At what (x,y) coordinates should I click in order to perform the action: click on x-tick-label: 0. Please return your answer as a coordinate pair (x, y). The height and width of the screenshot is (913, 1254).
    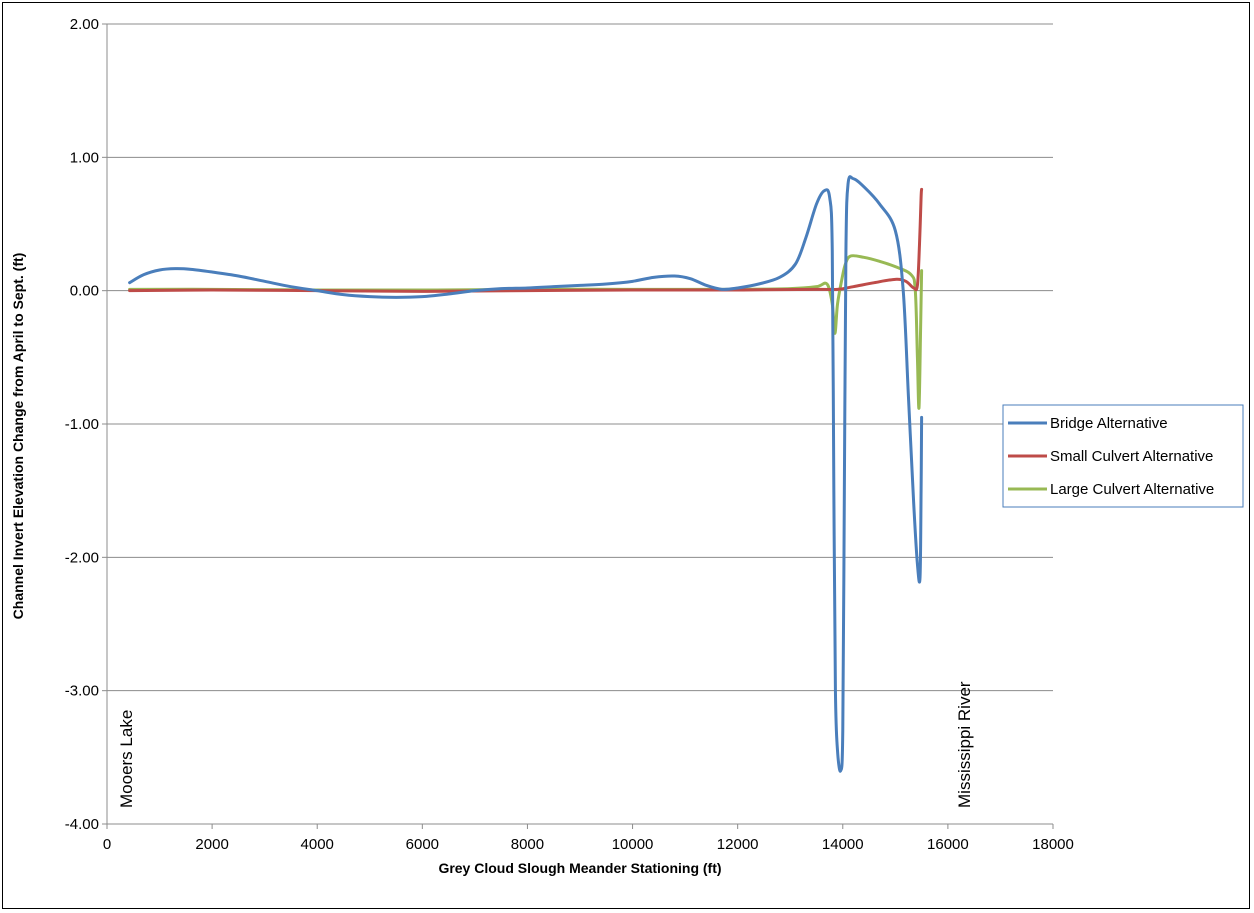
    Looking at the image, I should click on (107, 844).